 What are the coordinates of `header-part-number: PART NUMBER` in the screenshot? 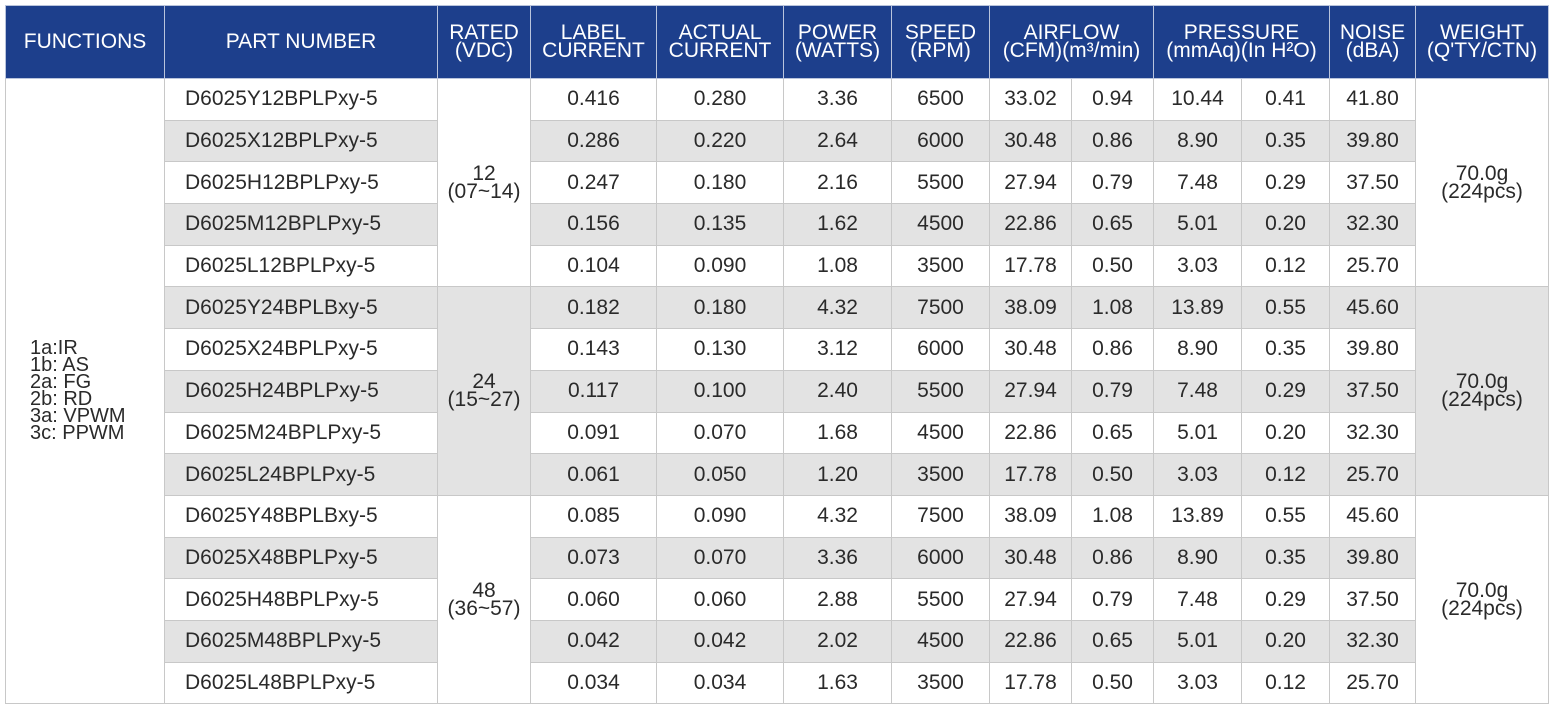 It's located at (301, 42).